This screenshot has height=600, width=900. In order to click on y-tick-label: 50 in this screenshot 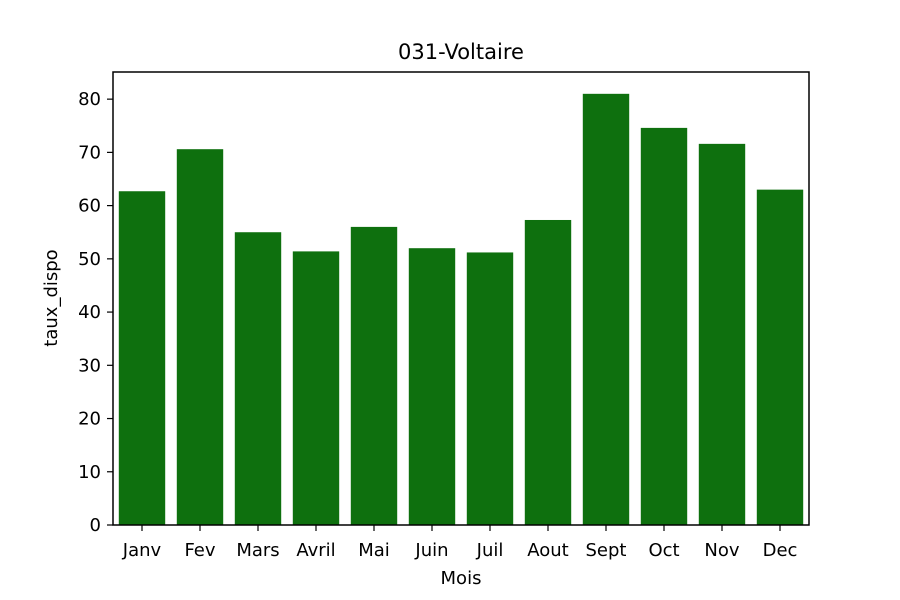, I will do `click(89, 259)`.